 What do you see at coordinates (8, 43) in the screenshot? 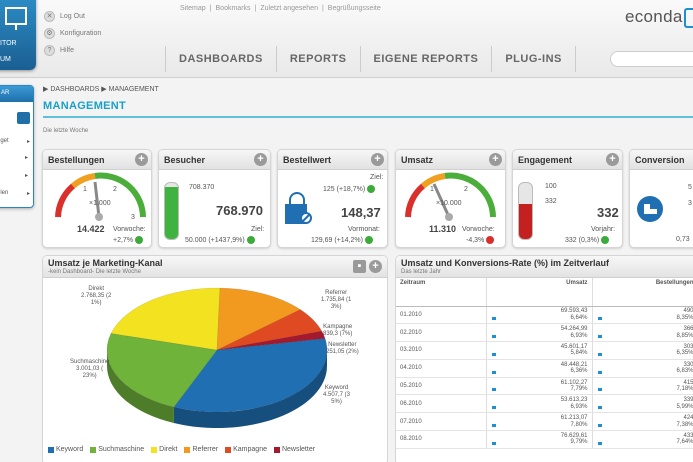
I see `logo-text-1: ITOR` at bounding box center [8, 43].